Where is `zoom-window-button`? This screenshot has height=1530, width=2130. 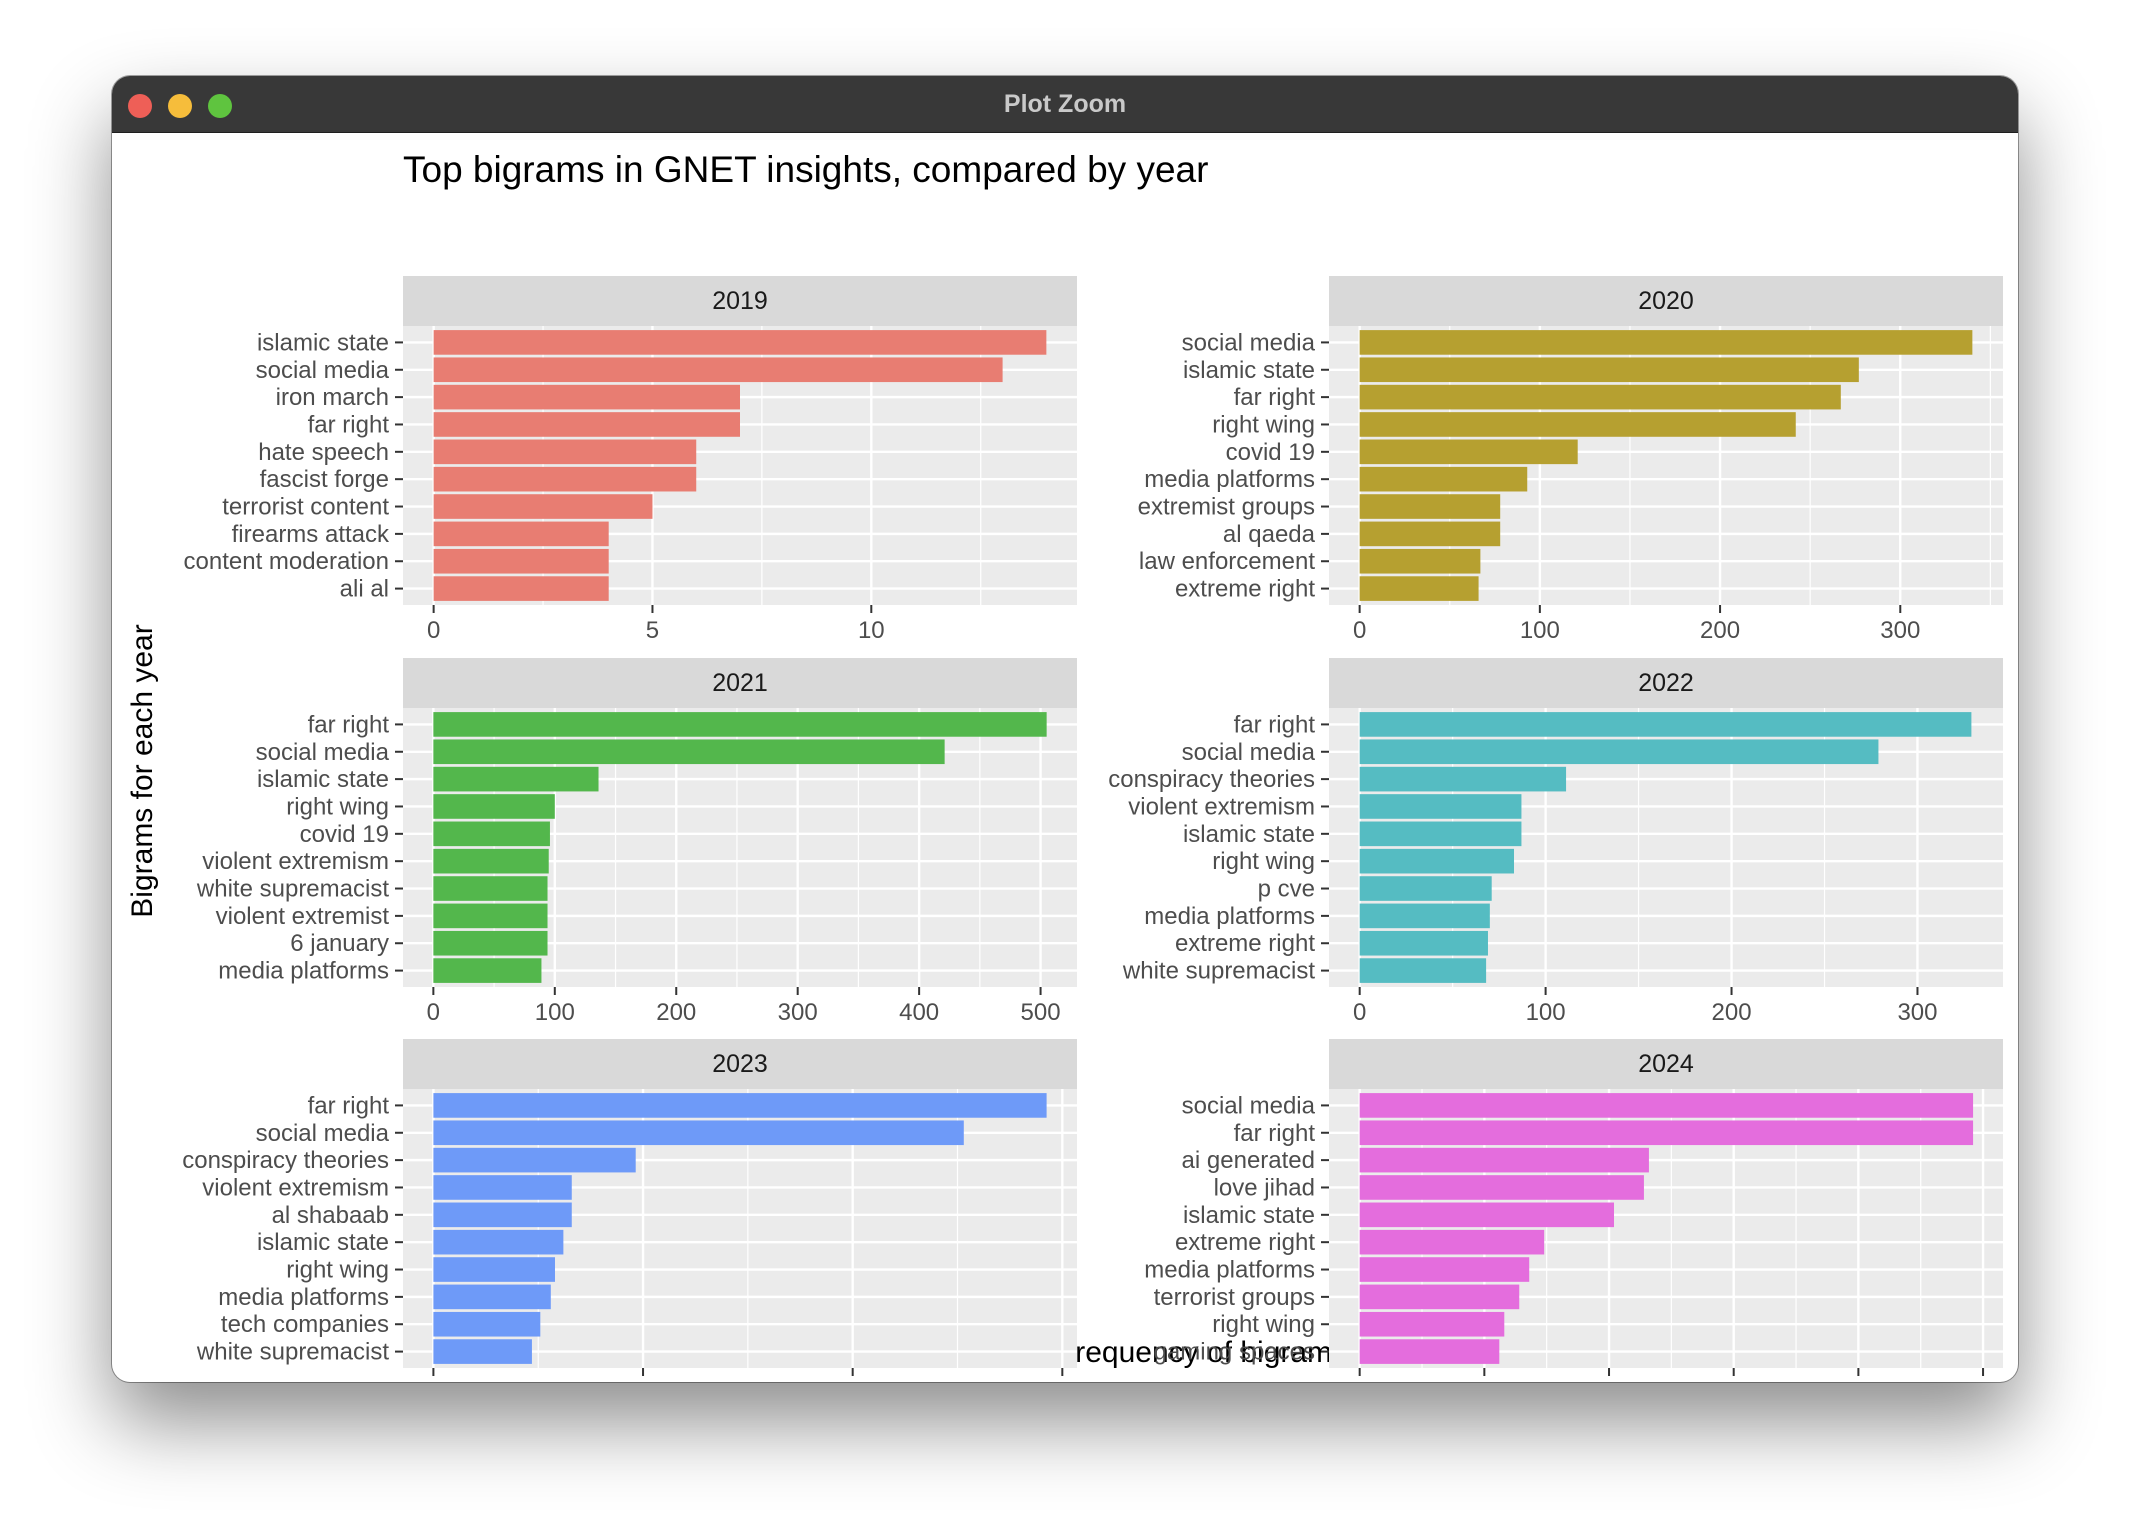
zoom-window-button is located at coordinates (220, 106).